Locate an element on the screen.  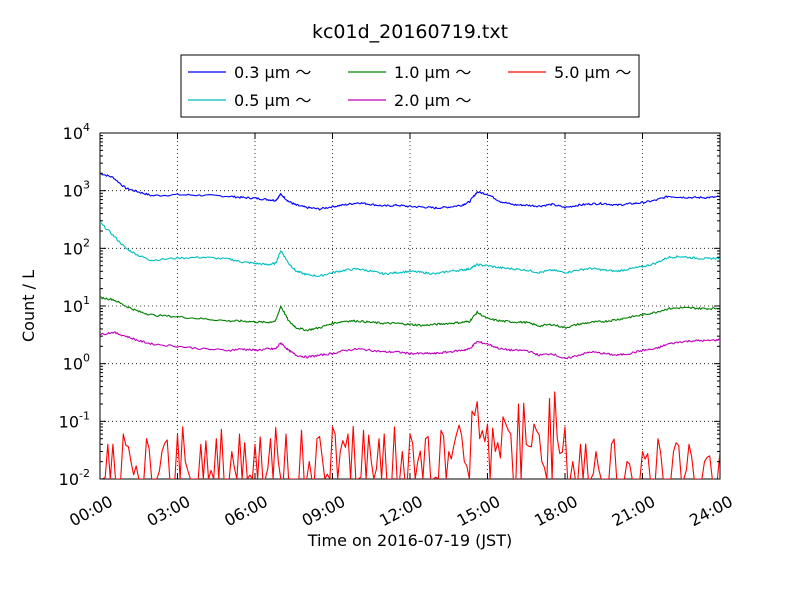
x-axis-label: Time on 2016-07-19 (JST) is located at coordinates (409, 540).